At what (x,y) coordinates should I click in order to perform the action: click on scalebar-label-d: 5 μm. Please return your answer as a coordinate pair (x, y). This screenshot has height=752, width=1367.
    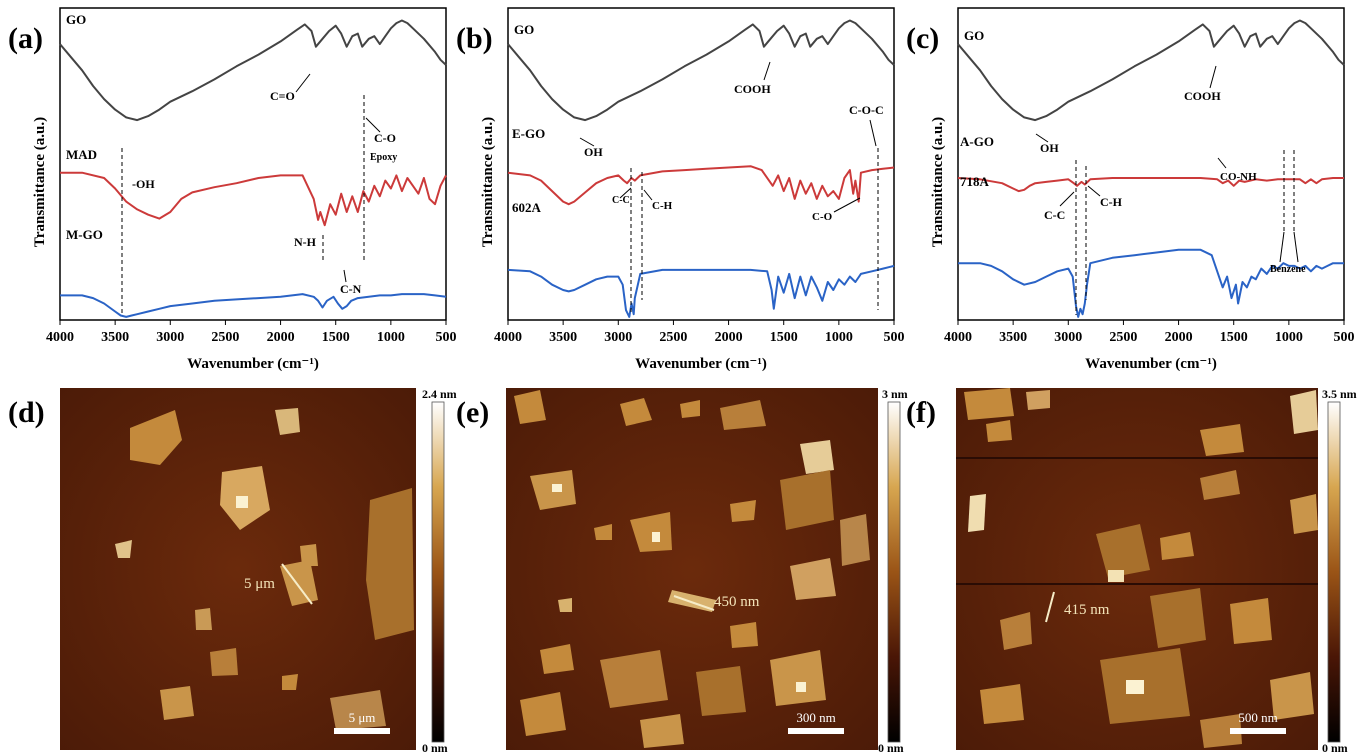
    Looking at the image, I should click on (362, 717).